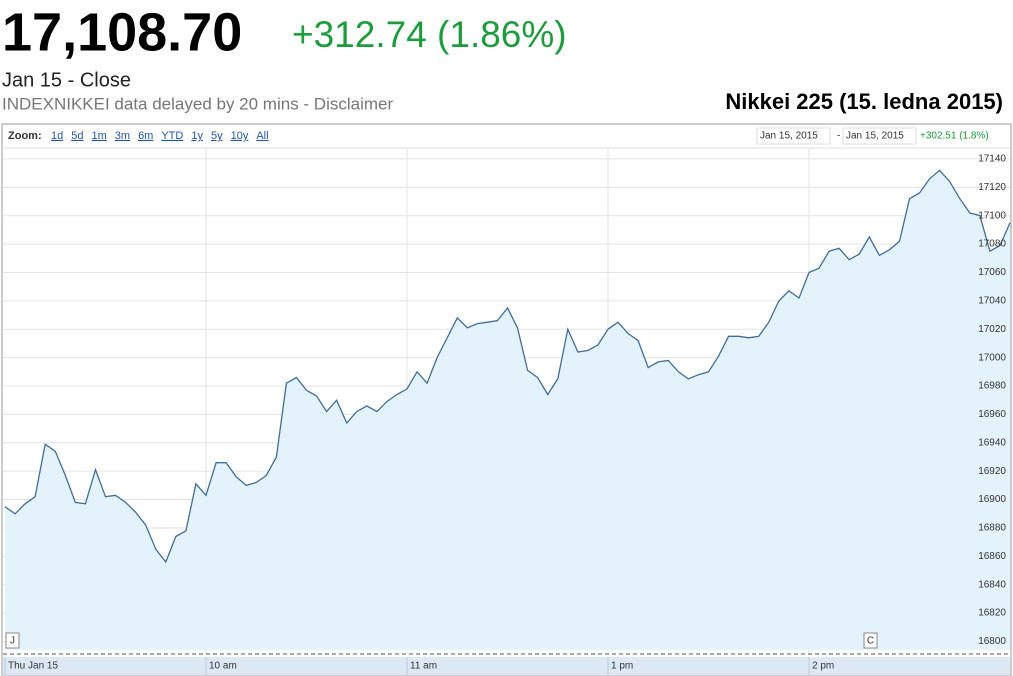  I want to click on zoom-option: YTD, so click(172, 136).